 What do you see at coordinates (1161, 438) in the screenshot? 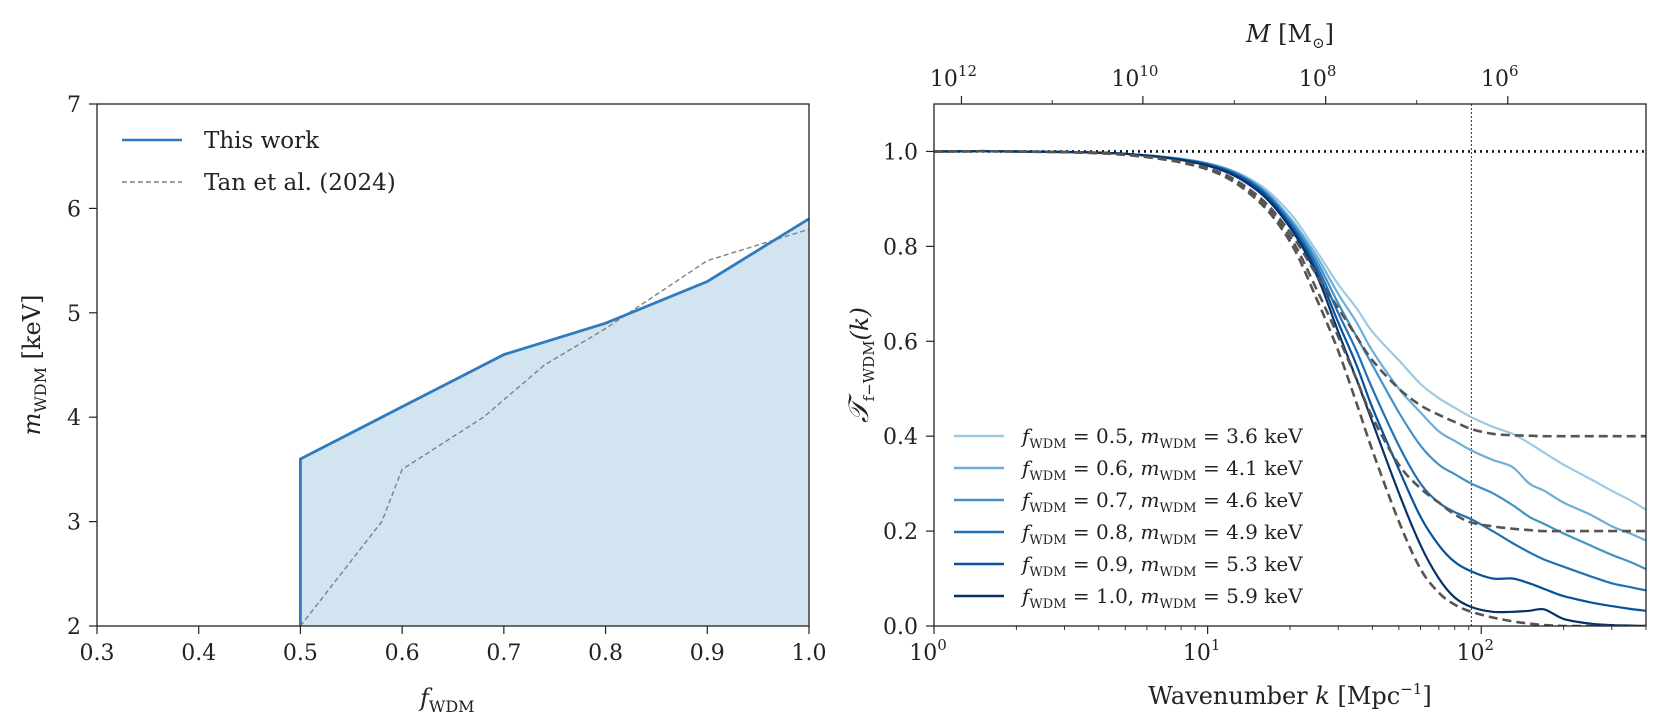
I see `legend-label-f-0.5: fWDM = 0.5, mWDM = 3.6 keV` at bounding box center [1161, 438].